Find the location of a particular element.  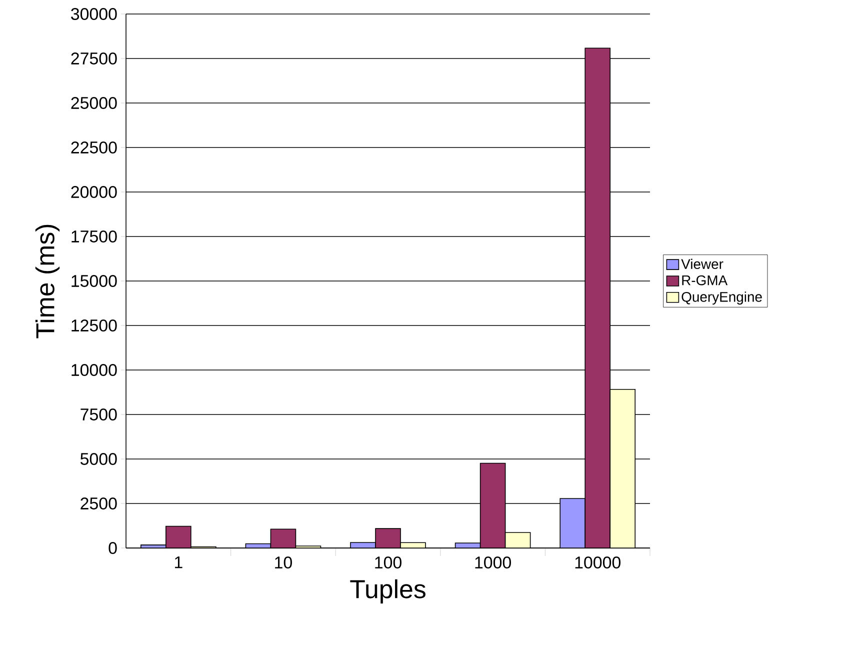

y-tick-label: 15000 is located at coordinates (94, 280).